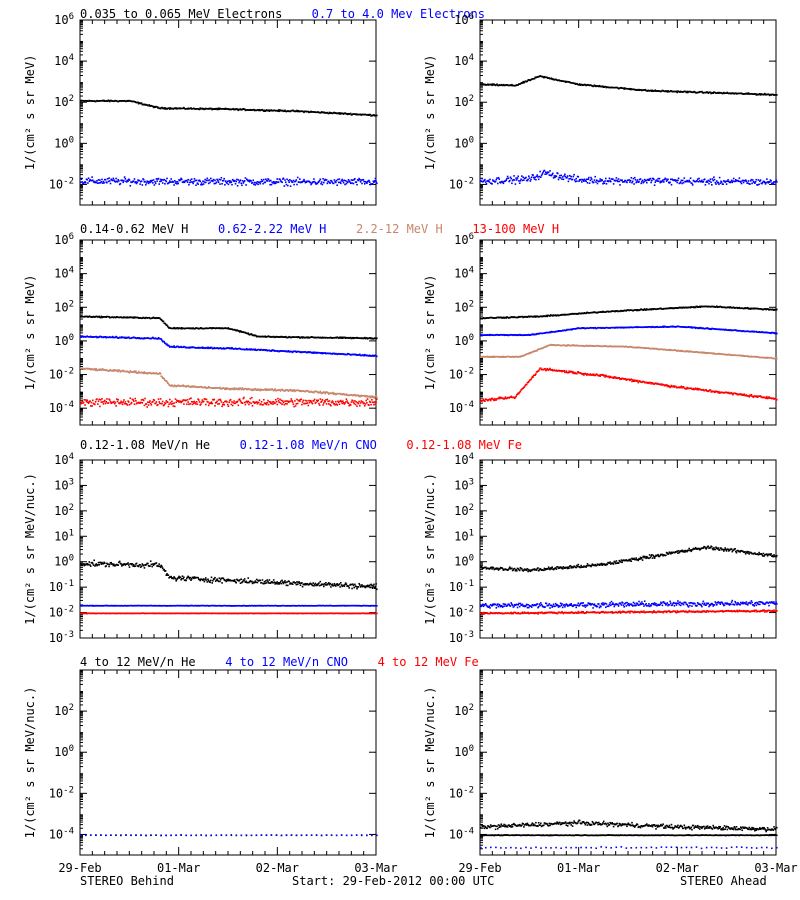 The image size is (800, 900). What do you see at coordinates (461, 183) in the screenshot?
I see `ytick-label-row1-ahead: 10-2` at bounding box center [461, 183].